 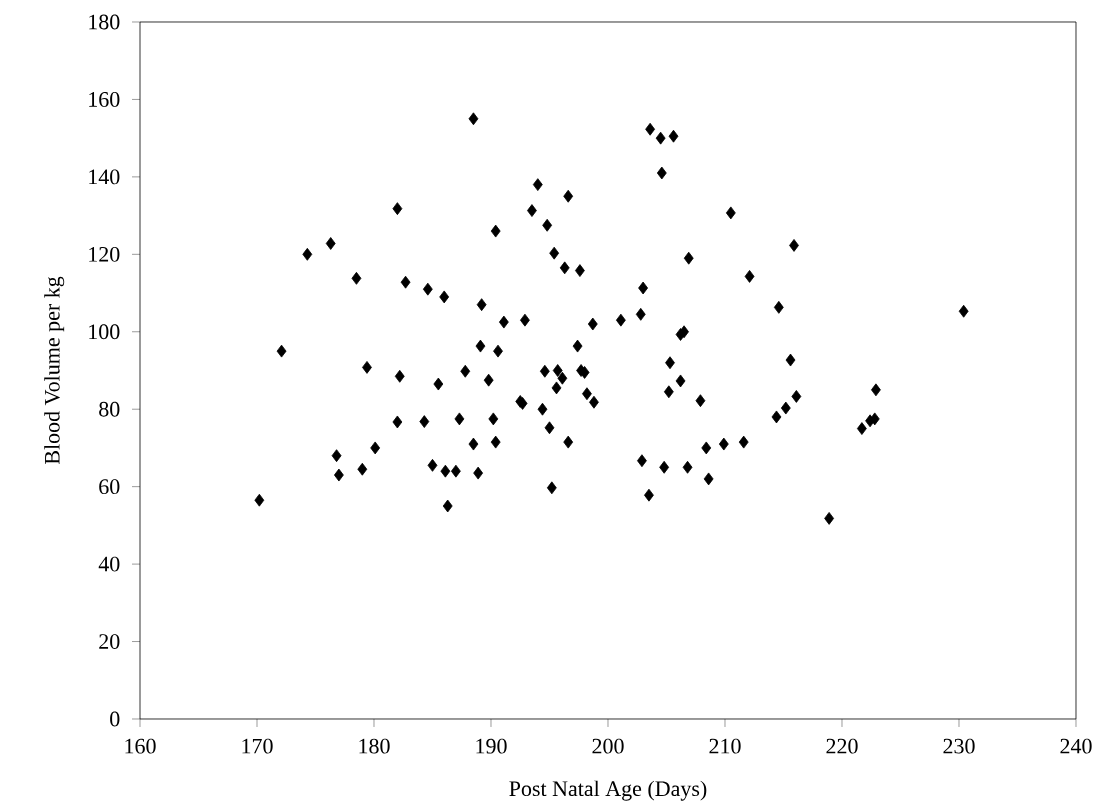 I want to click on y-tick-label: 120, so click(x=104, y=254).